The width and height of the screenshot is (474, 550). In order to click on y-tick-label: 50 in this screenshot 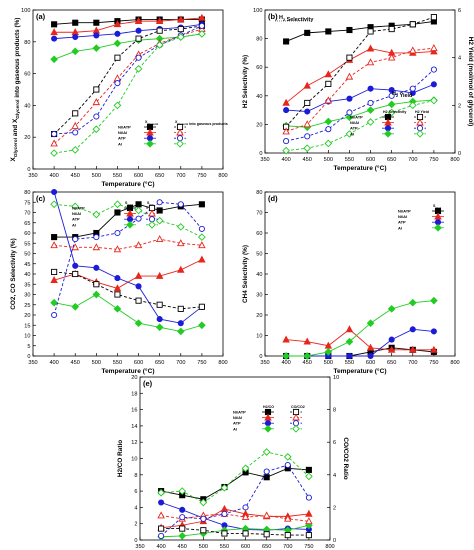, I will do `click(259, 255)`.